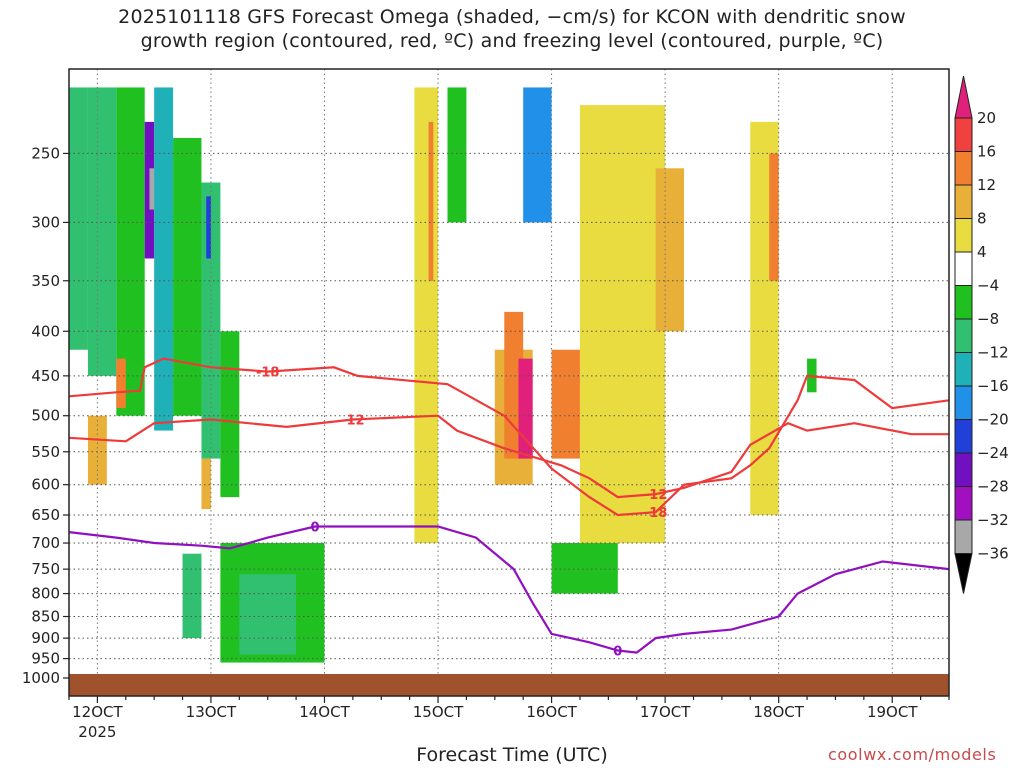  I want to click on y-tick-label: 750, so click(45, 569).